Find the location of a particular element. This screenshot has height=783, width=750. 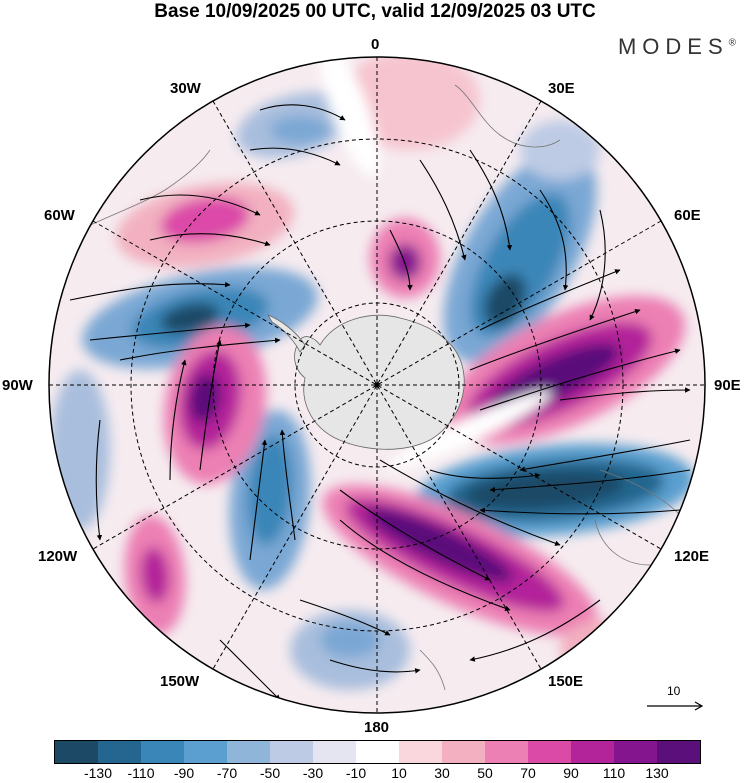

lon-label-30e: 30E is located at coordinates (561, 88).